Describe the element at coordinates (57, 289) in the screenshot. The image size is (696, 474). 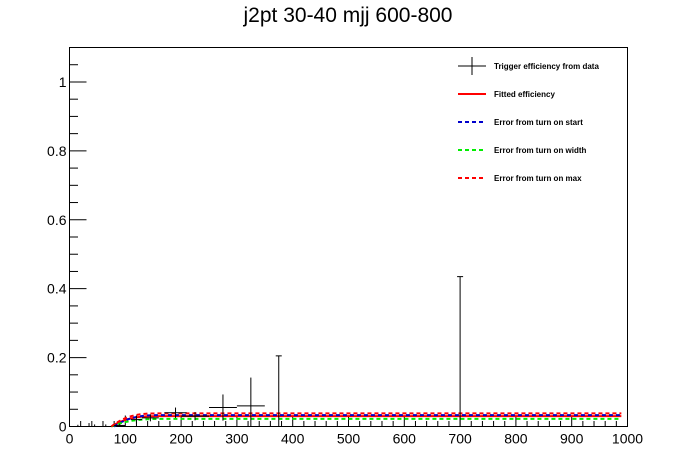
I see `y-tick-label: 0.4` at that location.